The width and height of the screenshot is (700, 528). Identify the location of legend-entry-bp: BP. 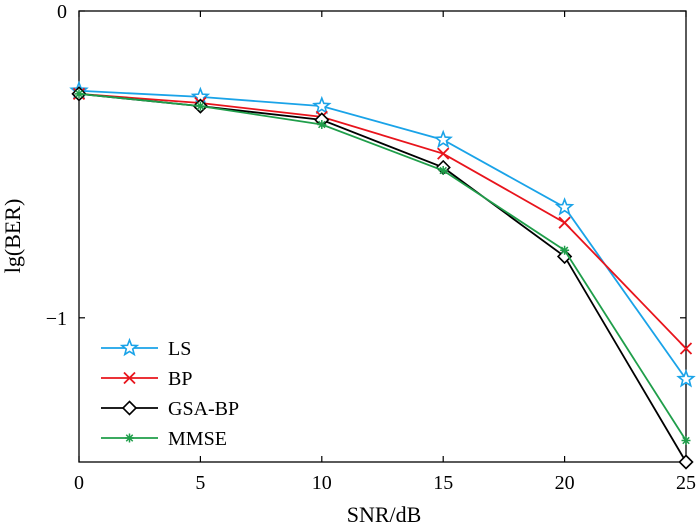
(146, 379).